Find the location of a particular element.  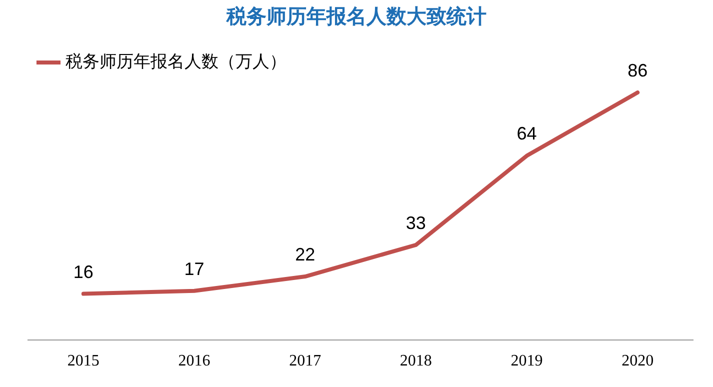

data-label: 33 is located at coordinates (416, 222).